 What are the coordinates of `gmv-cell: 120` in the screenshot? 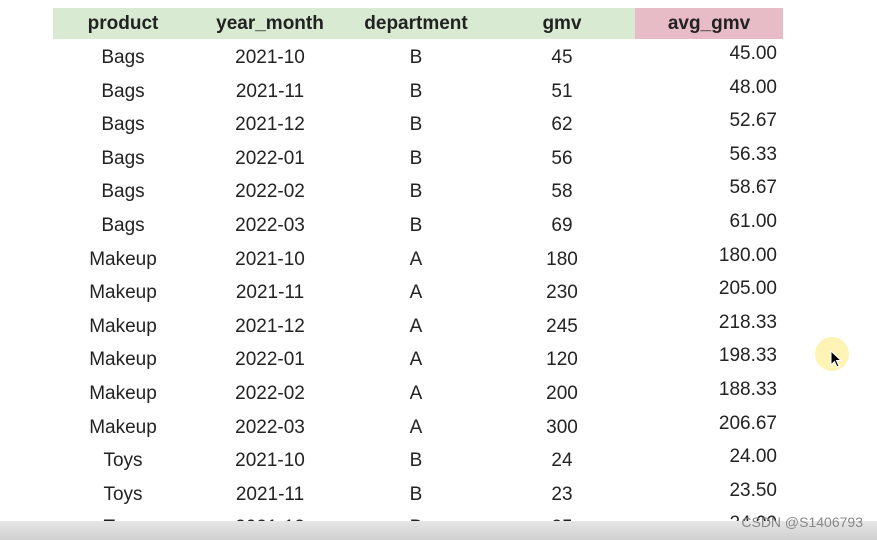 It's located at (562, 360).